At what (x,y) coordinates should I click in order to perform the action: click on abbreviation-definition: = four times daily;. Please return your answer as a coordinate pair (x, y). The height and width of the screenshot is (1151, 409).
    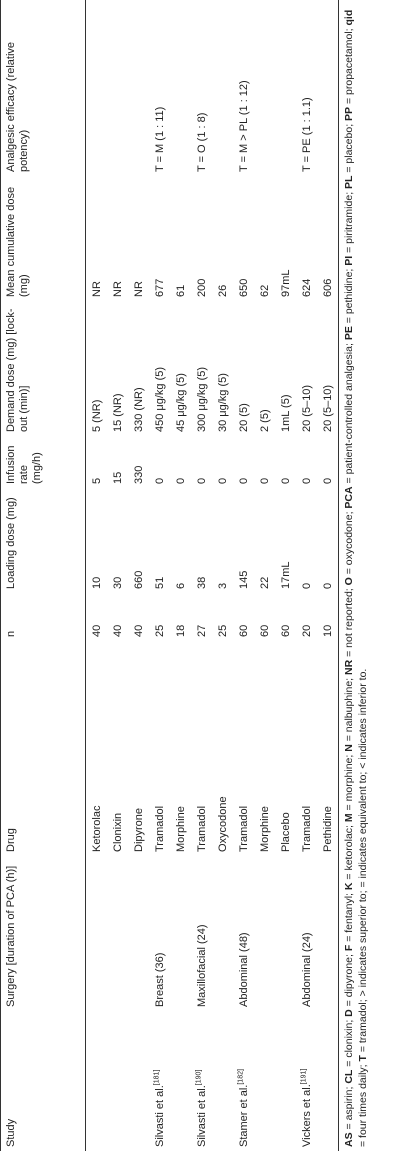
    Looking at the image, I should click on (363, 1105).